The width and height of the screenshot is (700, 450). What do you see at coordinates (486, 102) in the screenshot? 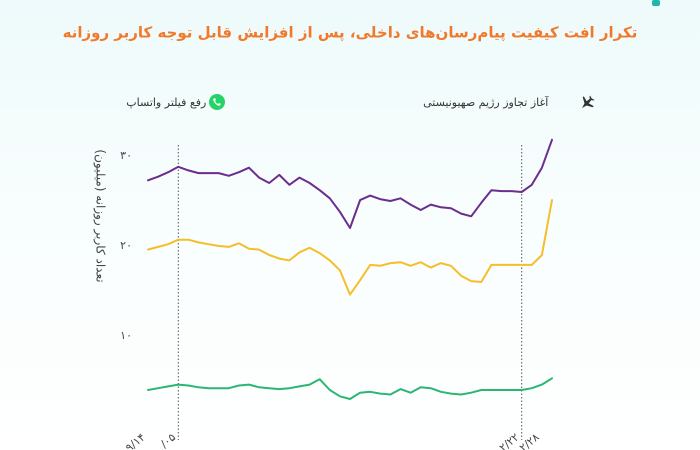
I see `event-label: آغاز تجاوز رژیم صهیونیستی` at bounding box center [486, 102].